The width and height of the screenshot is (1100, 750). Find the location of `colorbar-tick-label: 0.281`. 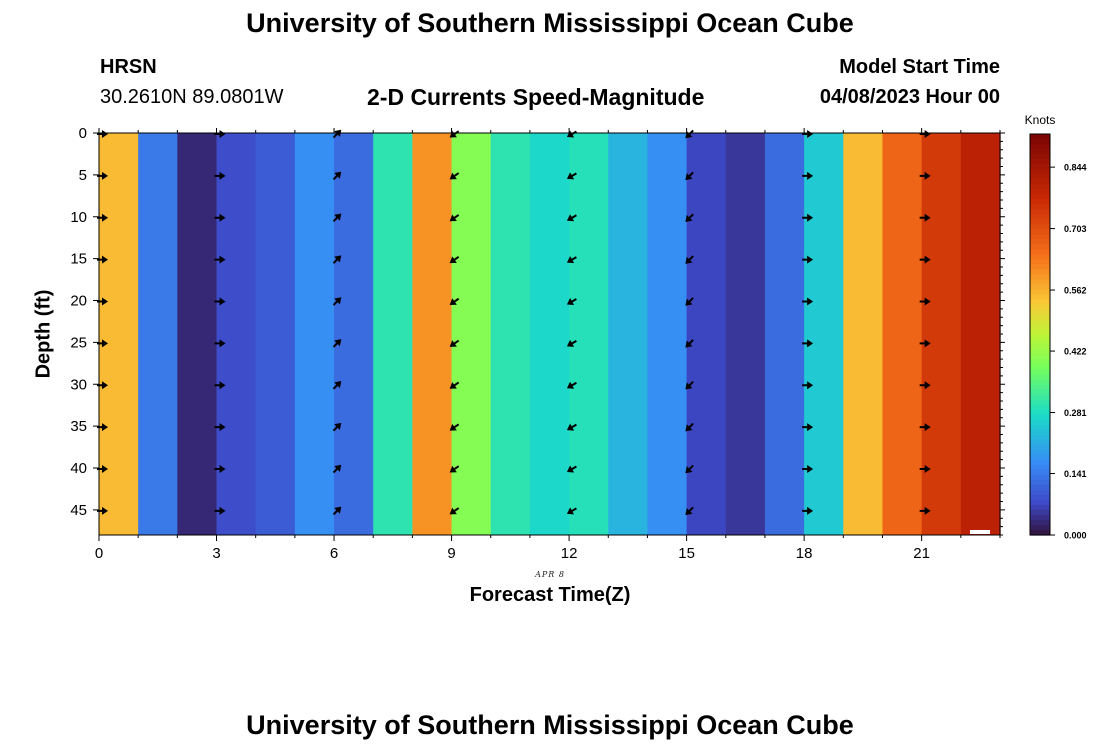

colorbar-tick-label: 0.281 is located at coordinates (1075, 413).